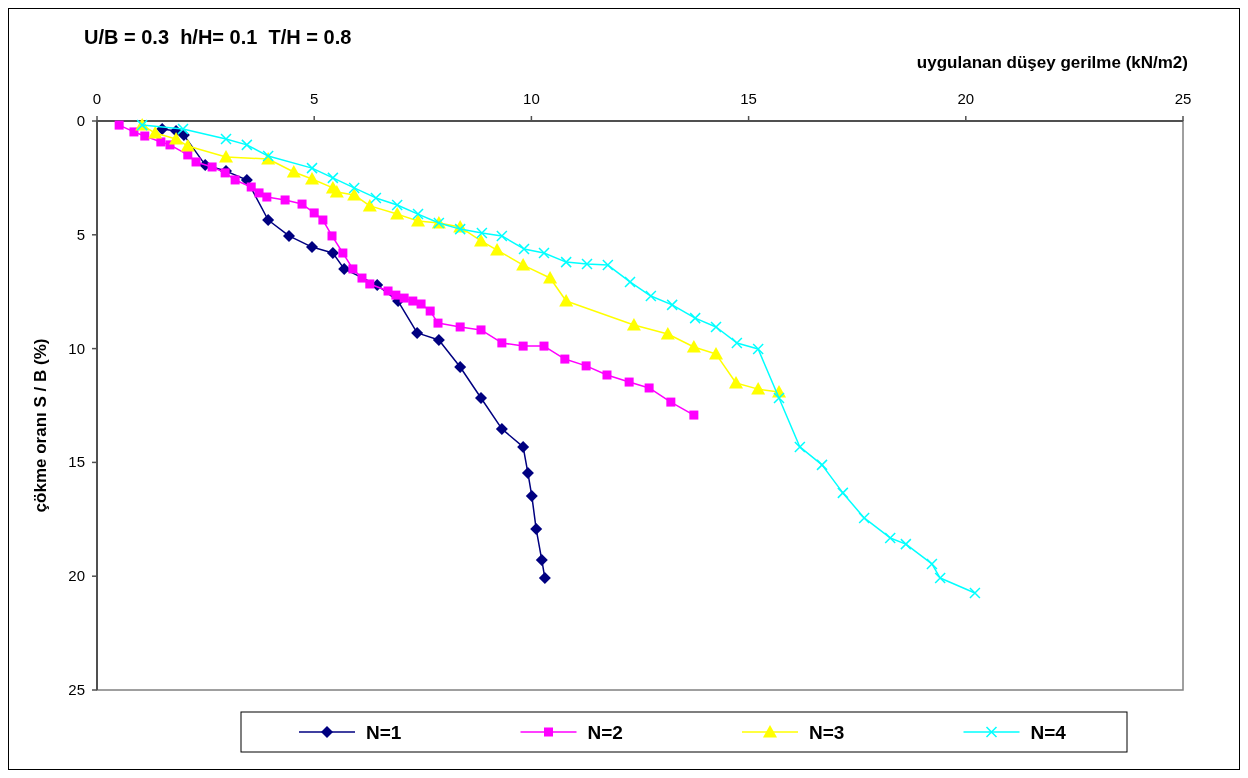 The height and width of the screenshot is (778, 1248). What do you see at coordinates (40, 425) in the screenshot?
I see `y-axis-title: çökme oranı S / B (%)` at bounding box center [40, 425].